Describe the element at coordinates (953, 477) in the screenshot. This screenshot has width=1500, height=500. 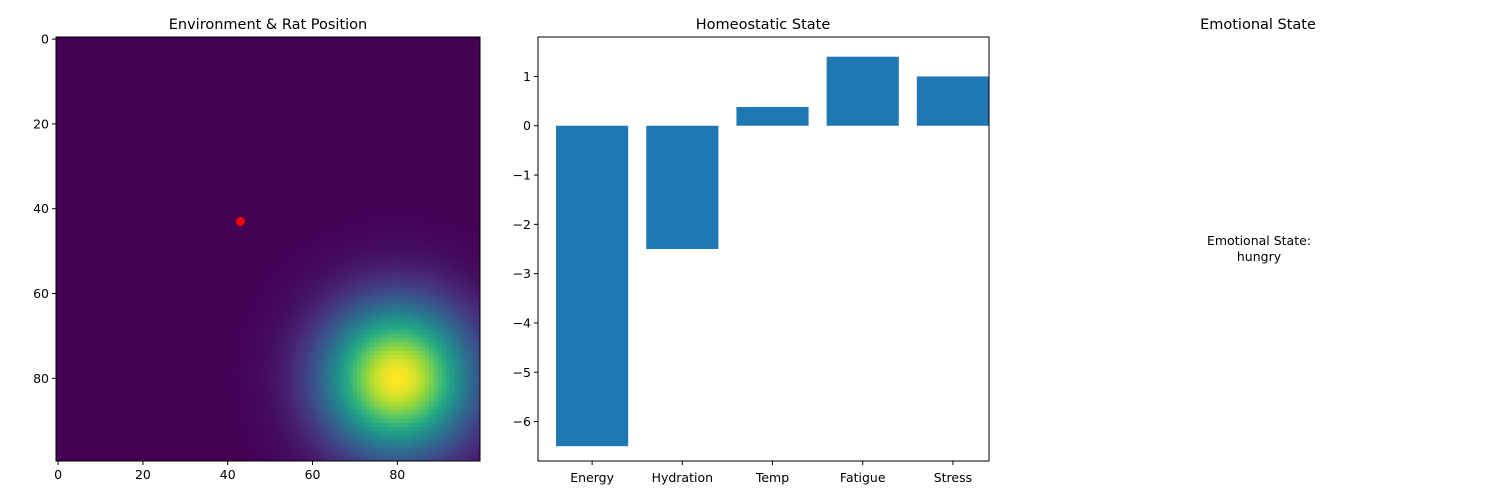
I see `bar-x-tick-label: Stress` at that location.